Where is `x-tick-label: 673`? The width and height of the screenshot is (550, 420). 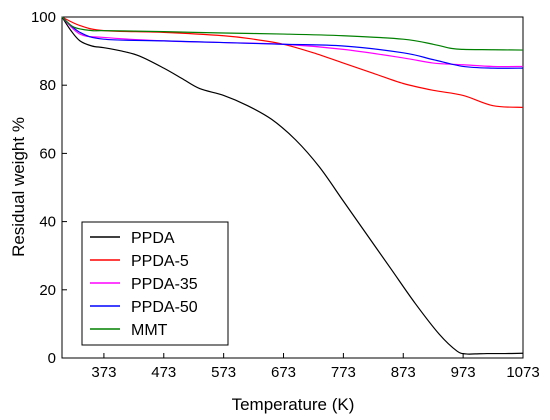
x-tick-label: 673 is located at coordinates (283, 372).